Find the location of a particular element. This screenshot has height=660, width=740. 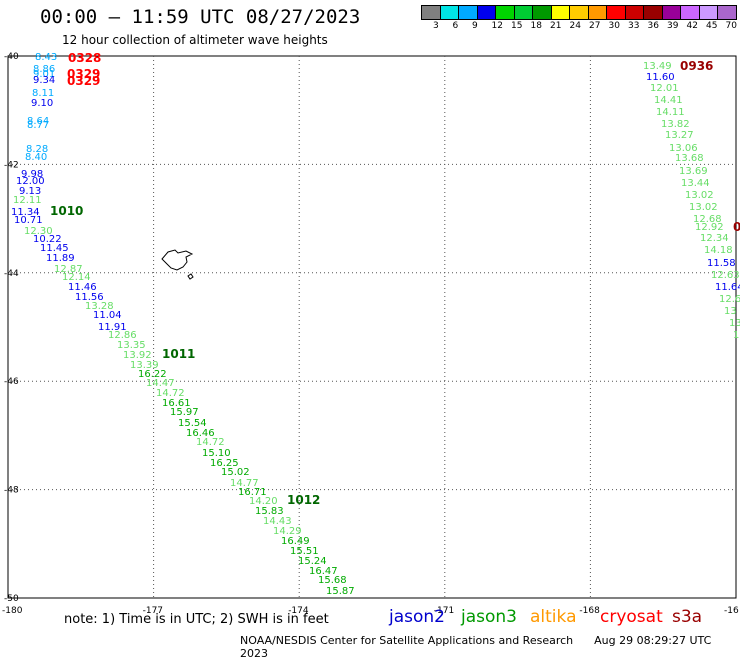

track-value-label: 8.43 is located at coordinates (46, 57).